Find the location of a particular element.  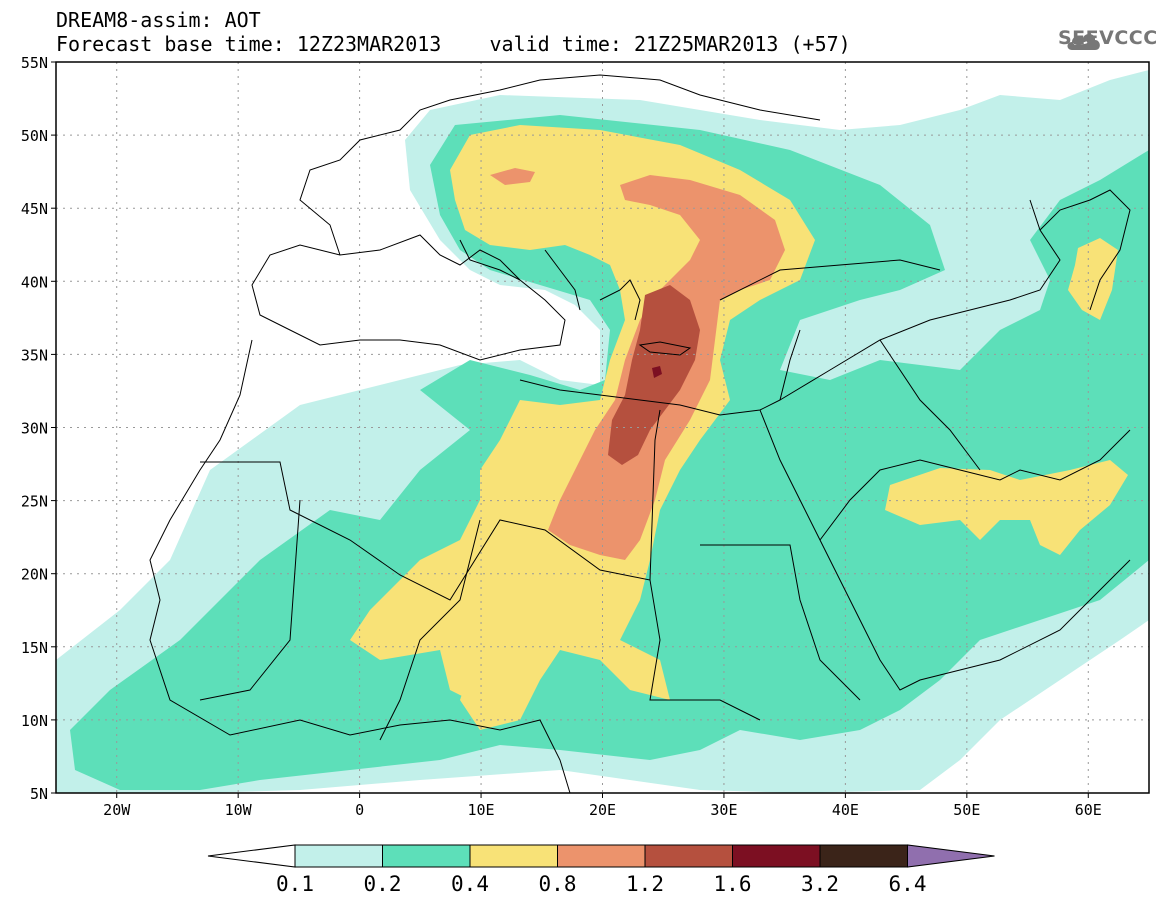

lon-label: 10W is located at coordinates (239, 810).